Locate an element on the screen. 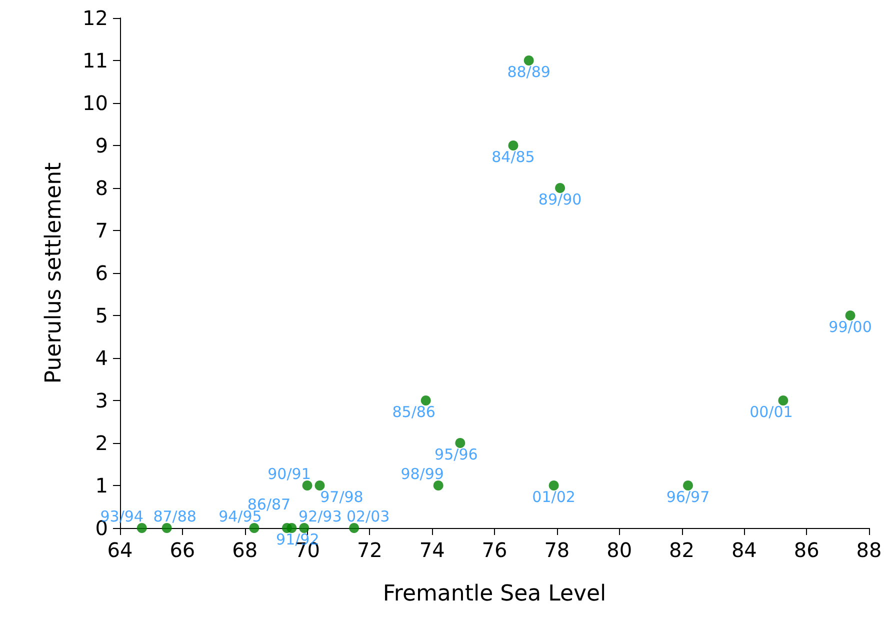  x-tick-label: 86 is located at coordinates (807, 550).